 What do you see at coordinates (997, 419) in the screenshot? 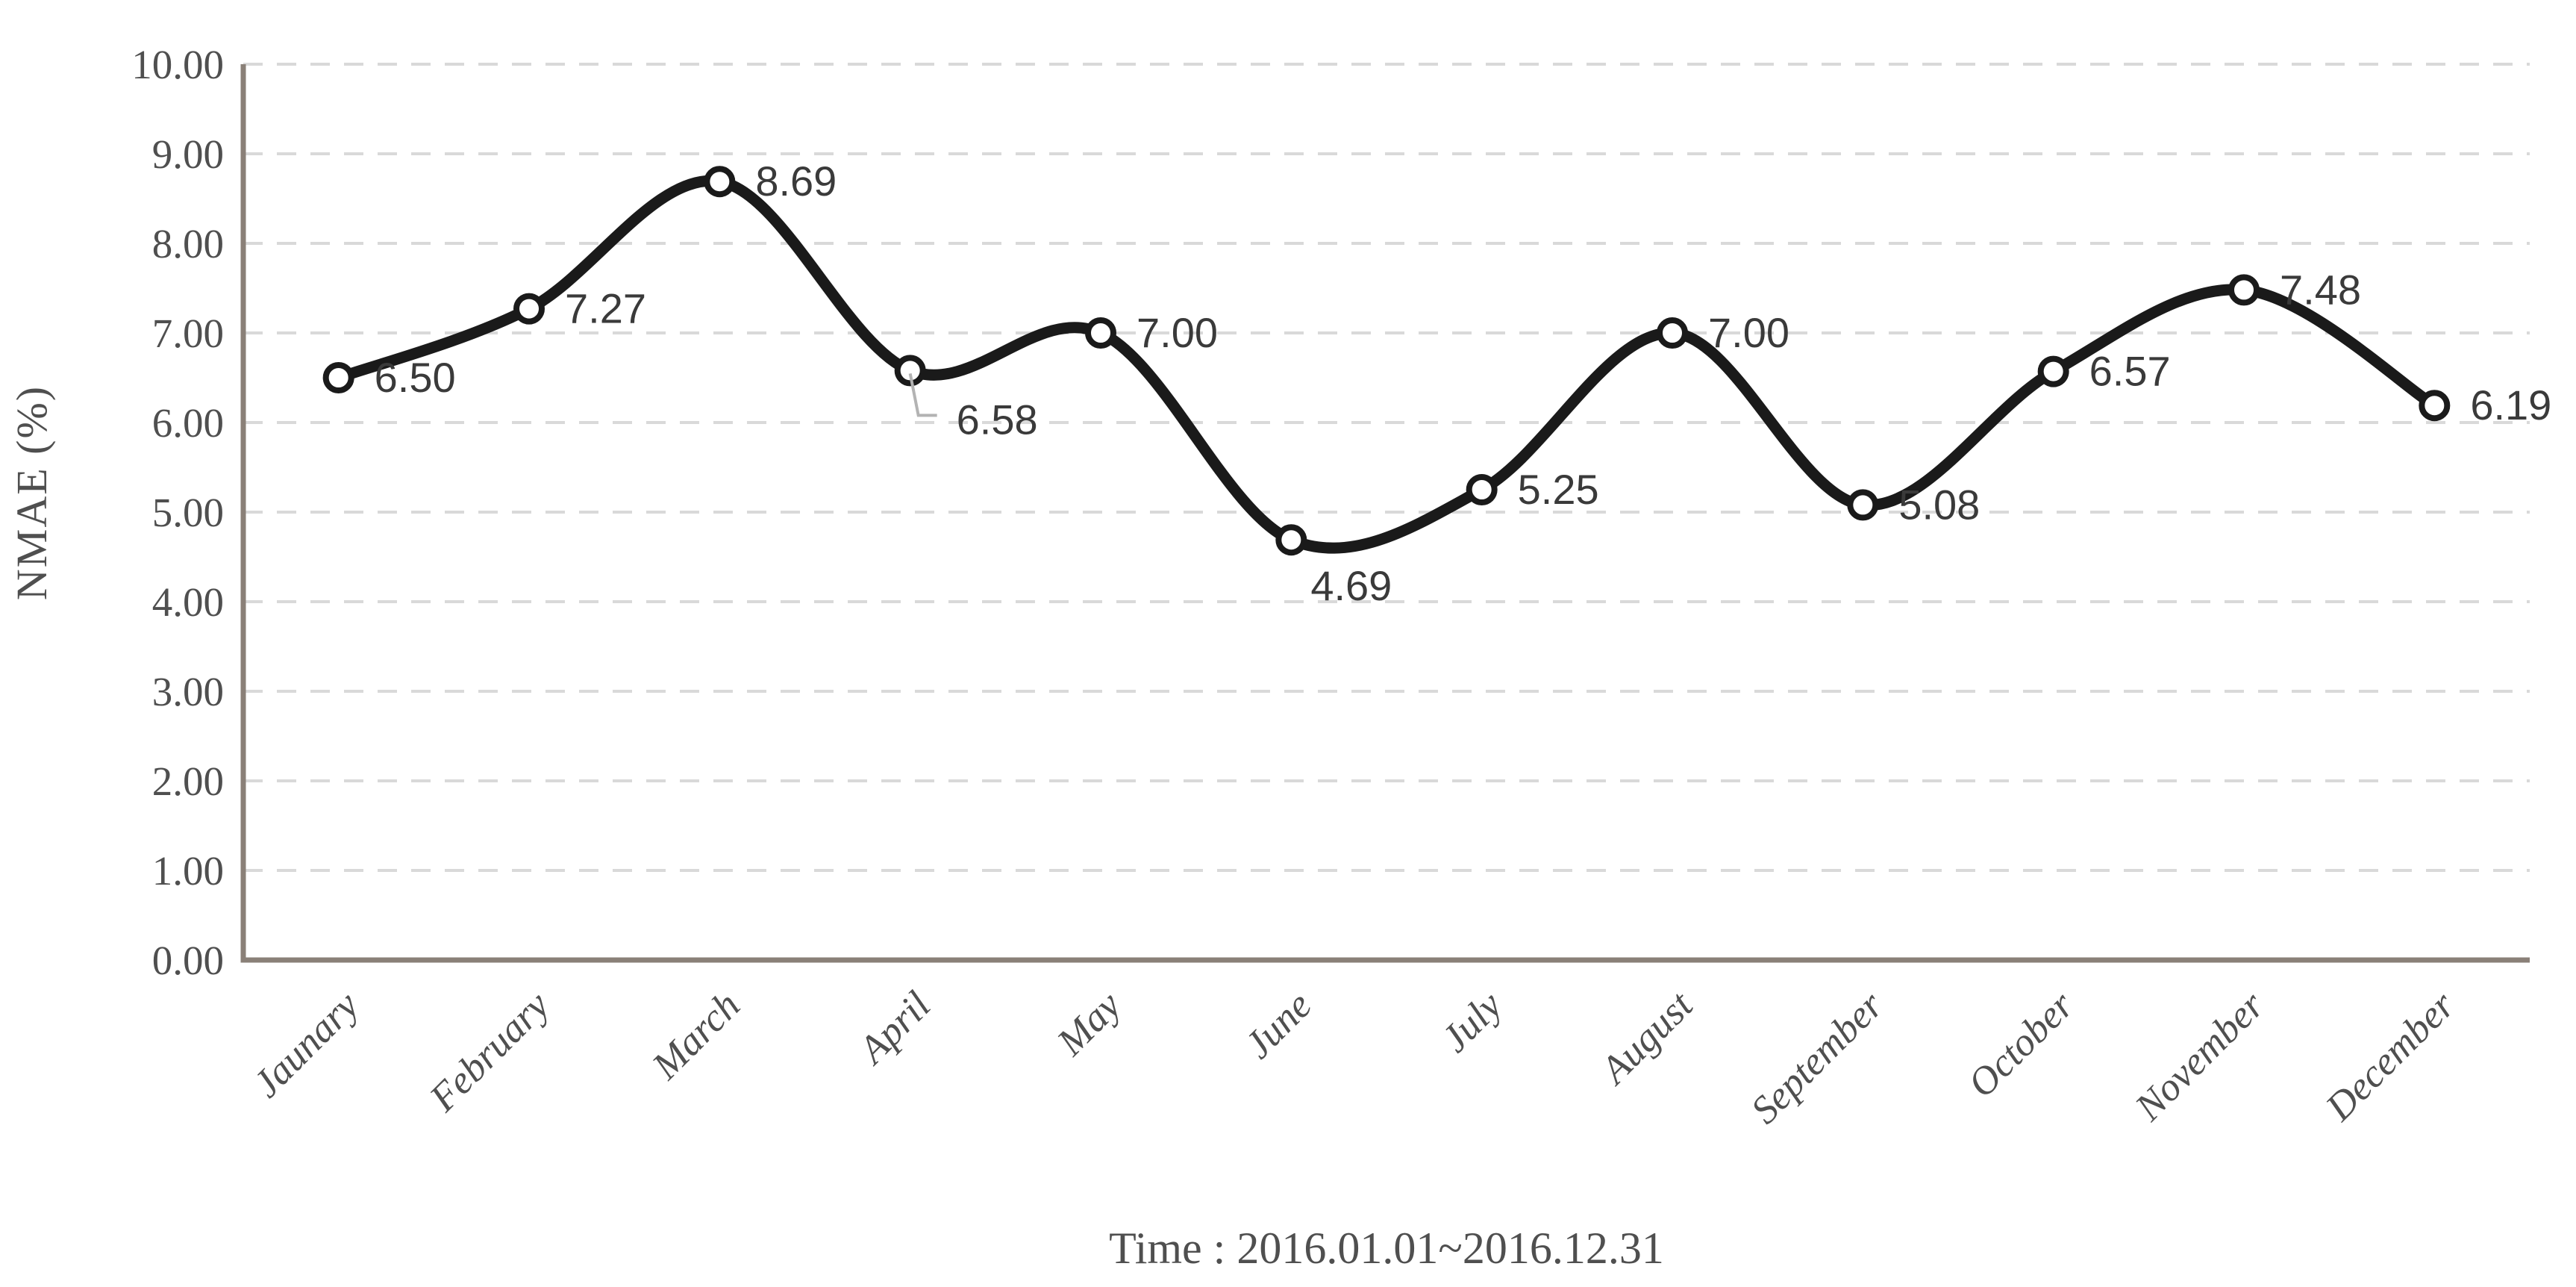
I see `data-point-label: 6.58` at bounding box center [997, 419].